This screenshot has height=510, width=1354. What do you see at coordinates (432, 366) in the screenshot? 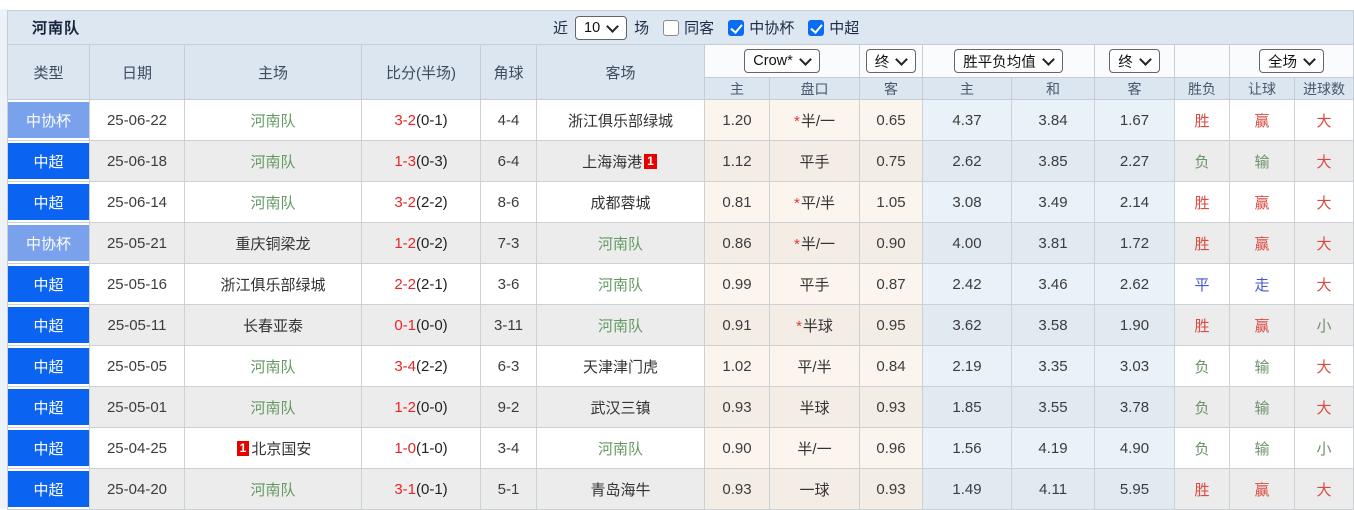
I see `half-time-score: (2-2)` at bounding box center [432, 366].